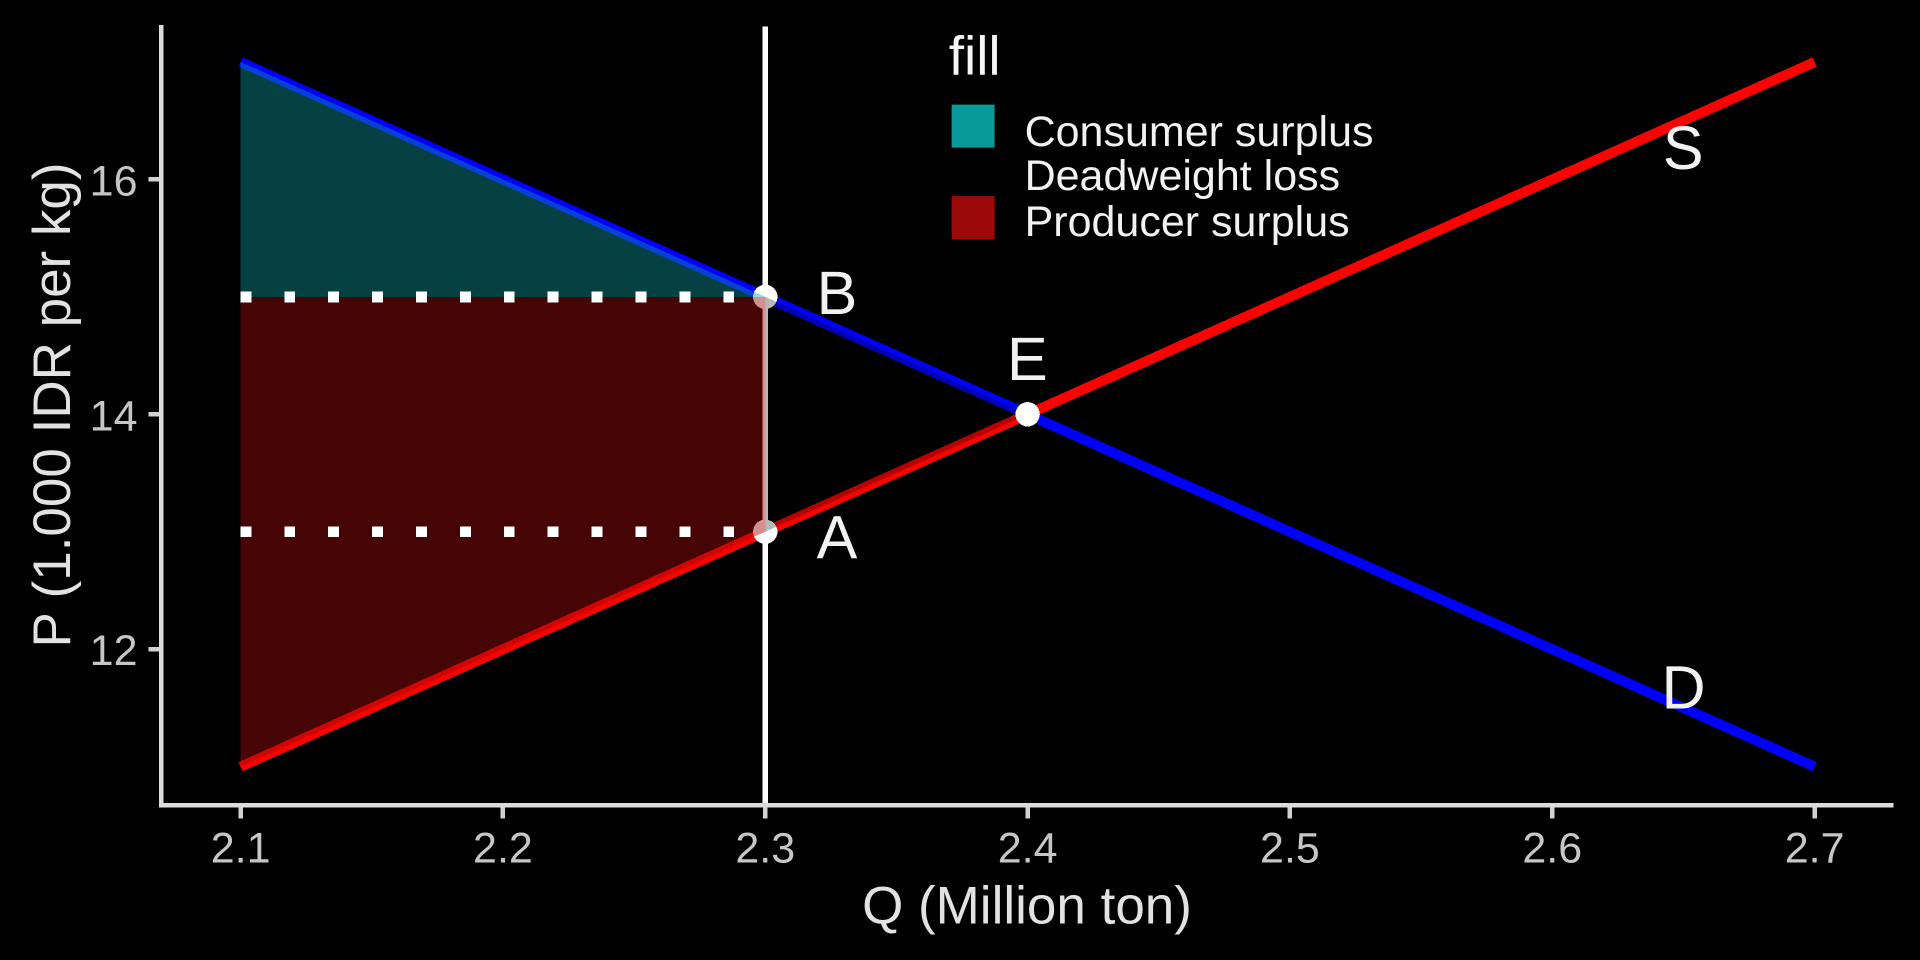  Describe the element at coordinates (1187, 222) in the screenshot. I see `svg-text: Producer surplus` at that location.